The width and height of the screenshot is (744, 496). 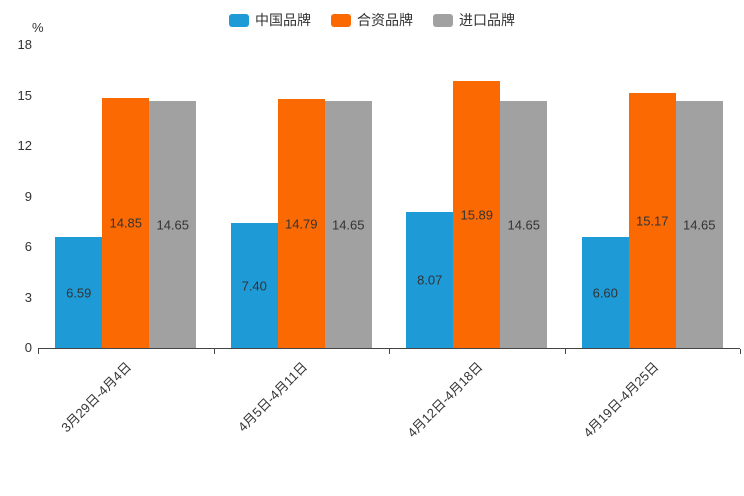 What do you see at coordinates (24, 145) in the screenshot?
I see `y-tick-label: 12` at bounding box center [24, 145].